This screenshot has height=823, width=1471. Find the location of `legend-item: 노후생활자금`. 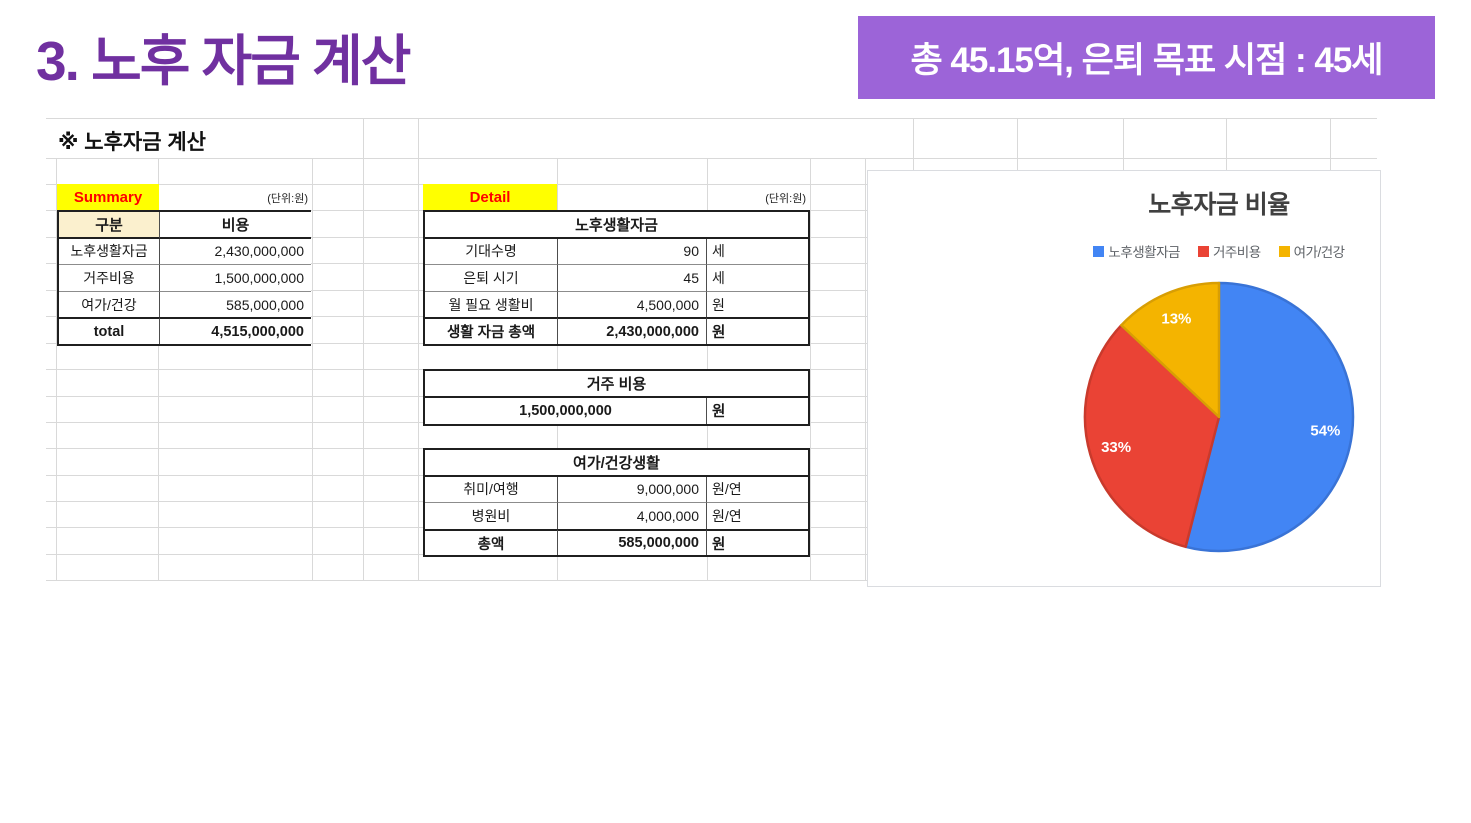

legend-item: 노후생활자금 is located at coordinates (1136, 251).